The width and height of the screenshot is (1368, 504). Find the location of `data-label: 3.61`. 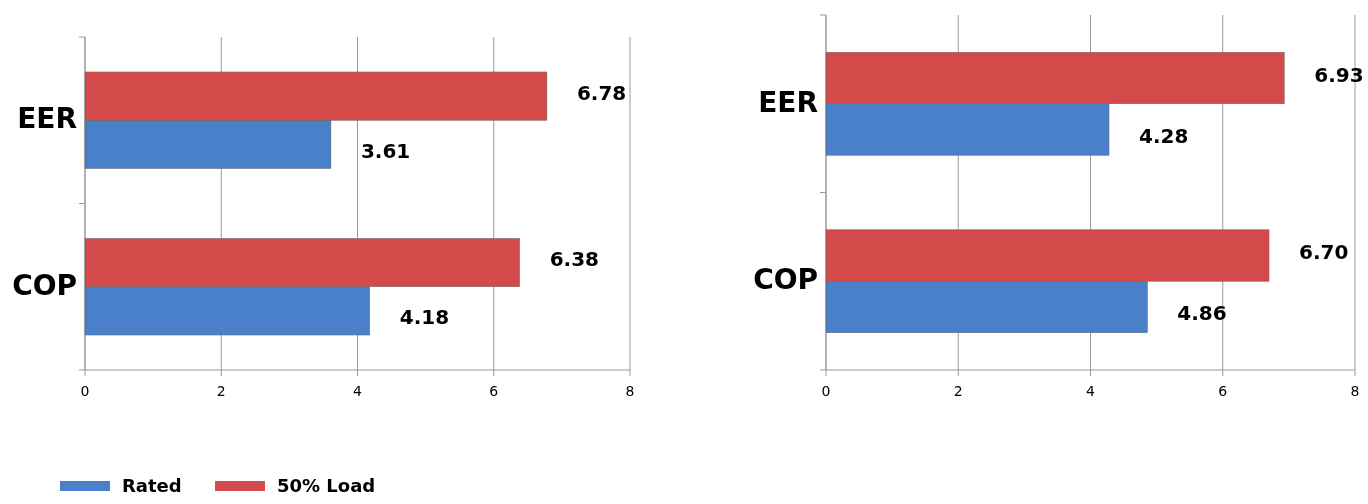

data-label: 3.61 is located at coordinates (385, 150).